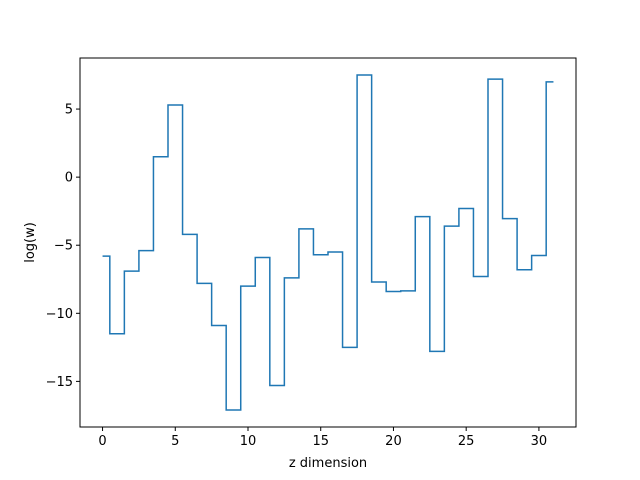 The width and height of the screenshot is (640, 480). Describe the element at coordinates (59, 314) in the screenshot. I see `y-tick-label: −10` at that location.